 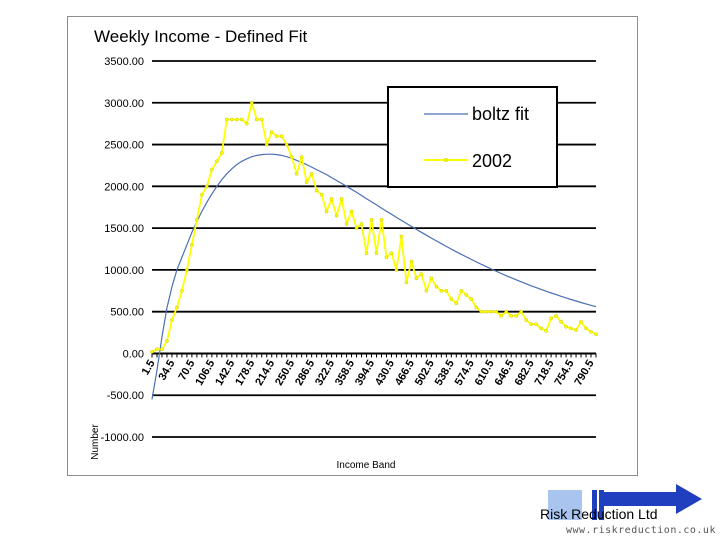 I want to click on x-tick-label: 718.5, so click(x=545, y=373).